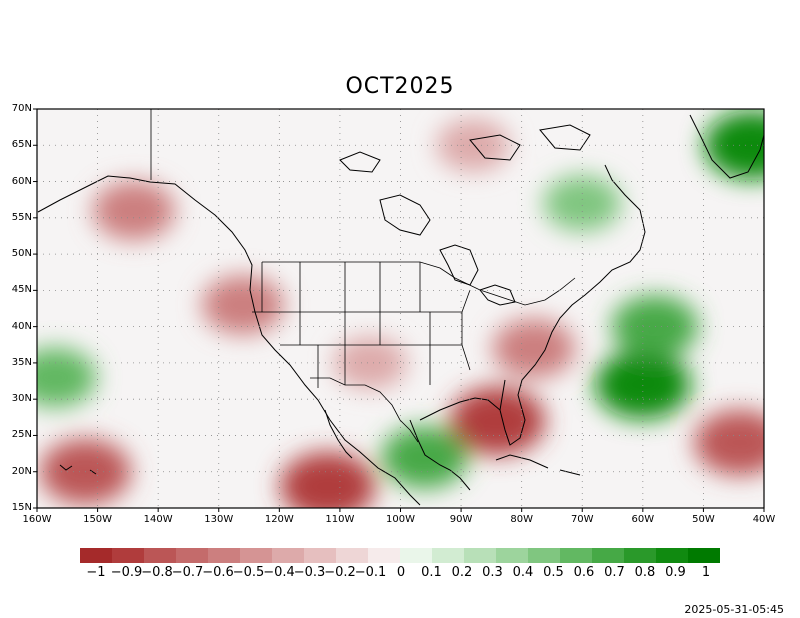 The width and height of the screenshot is (800, 618). I want to click on colorbar-label: −0.6, so click(218, 572).